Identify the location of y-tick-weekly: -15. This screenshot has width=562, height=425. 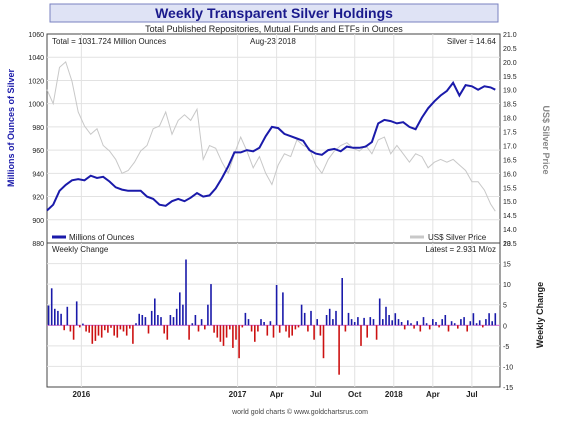
(508, 388).